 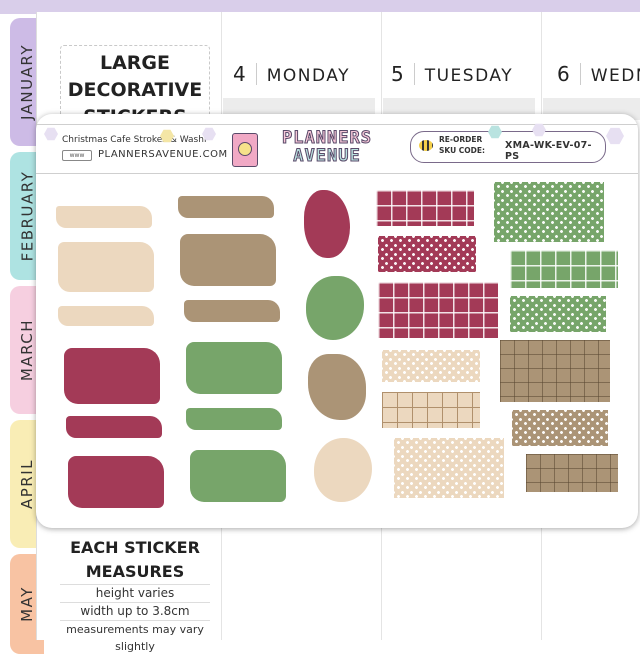 I want to click on measure-height: height varies, so click(x=135, y=593).